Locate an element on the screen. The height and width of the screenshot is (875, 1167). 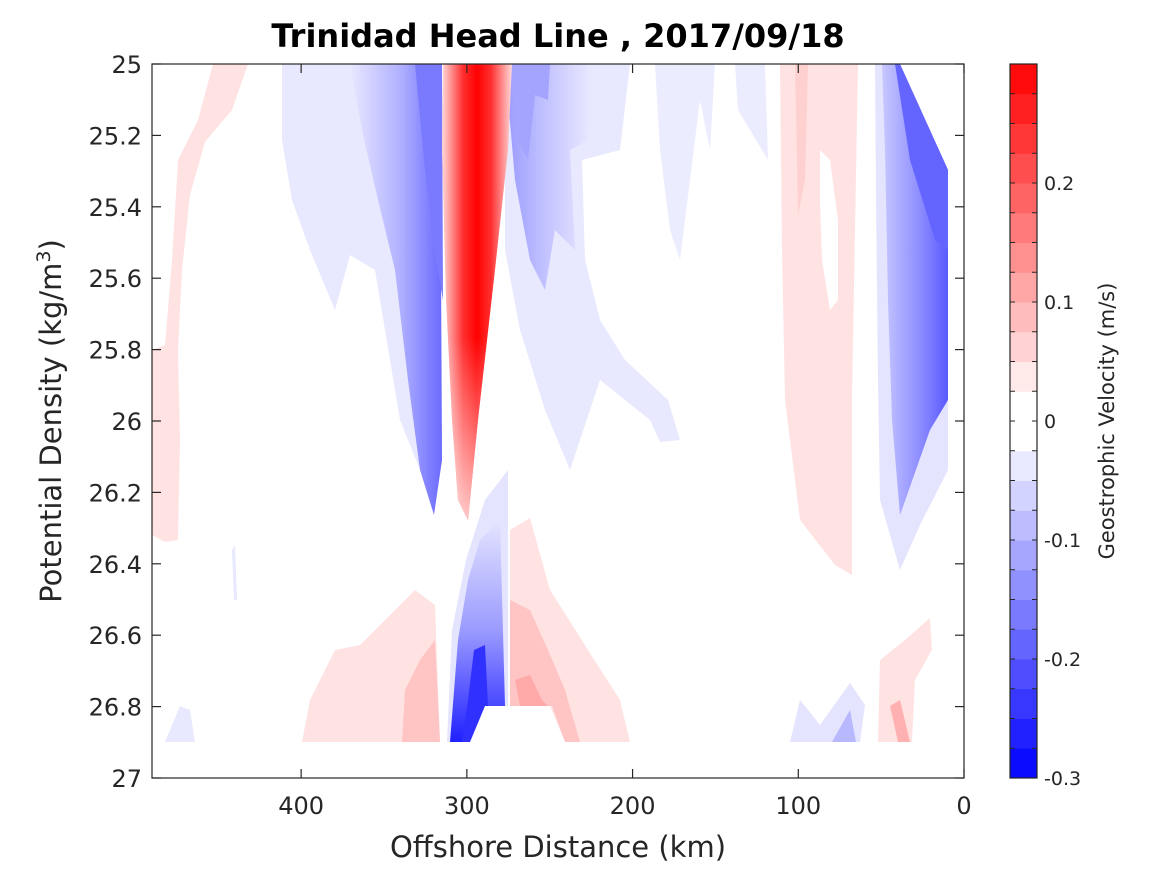
y-axis-label: Potential Density (kg/m3) is located at coordinates (50, 421).